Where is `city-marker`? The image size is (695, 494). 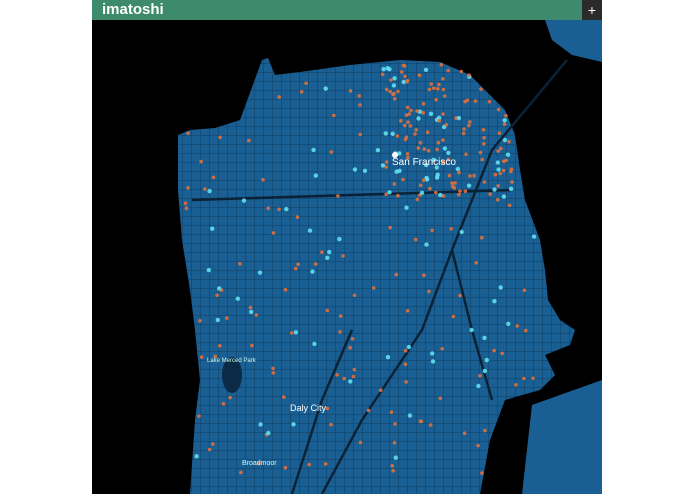 city-marker is located at coordinates (395, 155).